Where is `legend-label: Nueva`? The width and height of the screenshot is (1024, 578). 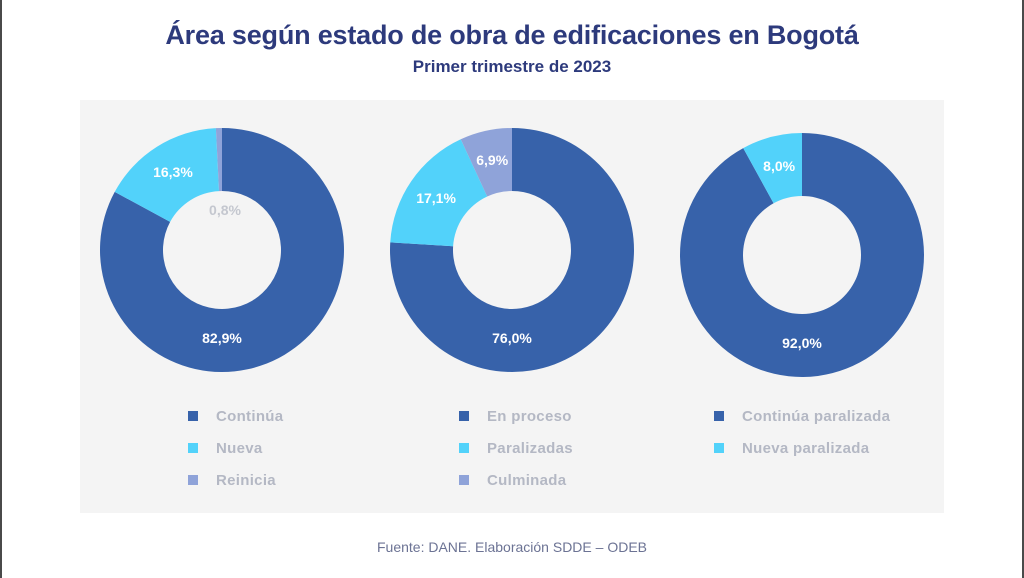 legend-label: Nueva is located at coordinates (239, 448).